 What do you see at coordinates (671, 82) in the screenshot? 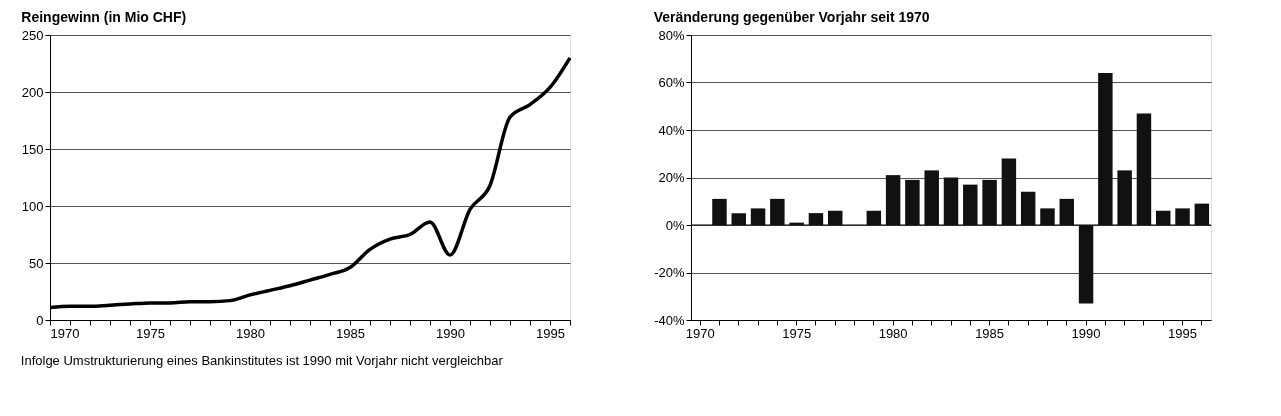
I see `y-tick-label: 60%` at bounding box center [671, 82].